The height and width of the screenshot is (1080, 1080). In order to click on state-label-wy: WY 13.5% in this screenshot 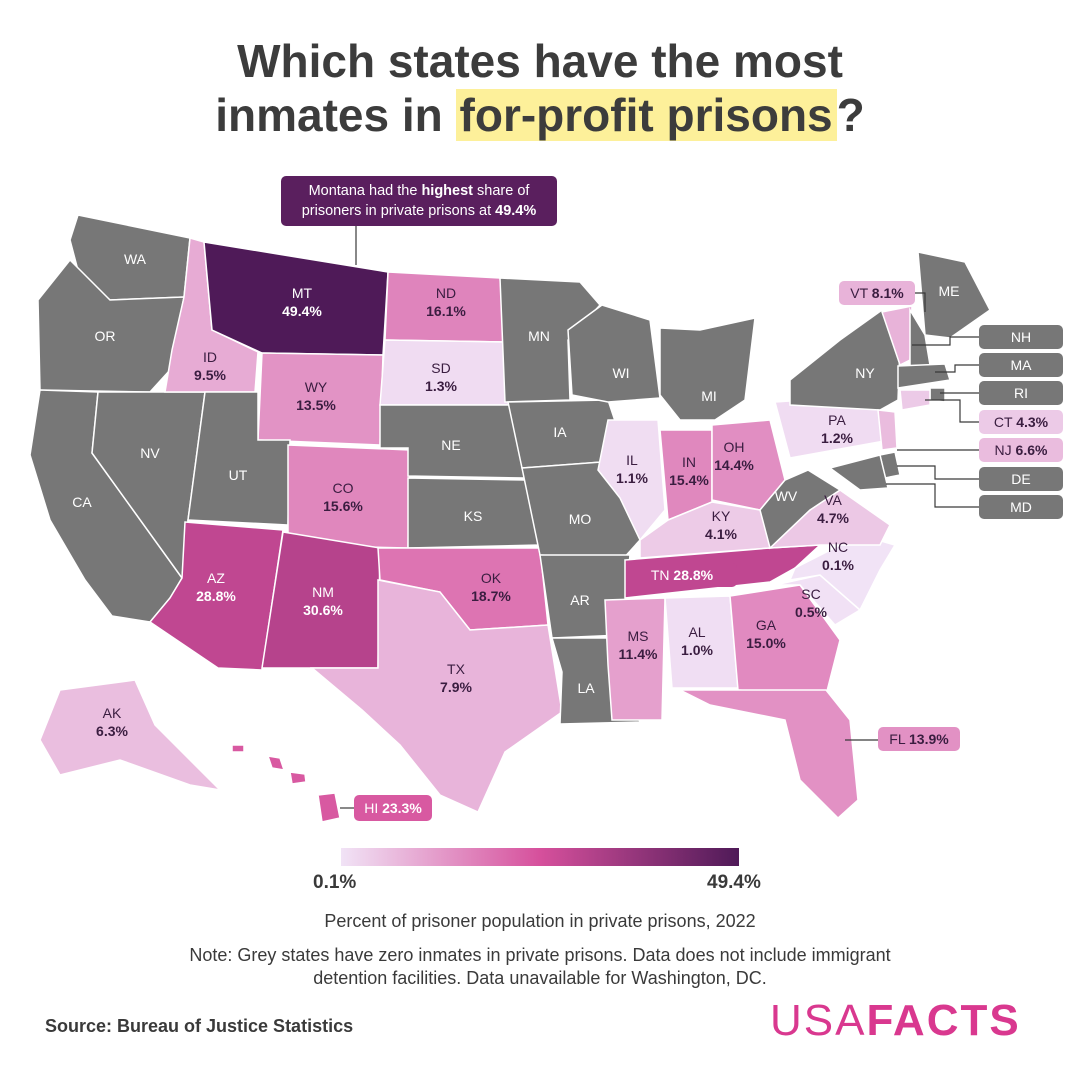, I will do `click(316, 396)`.